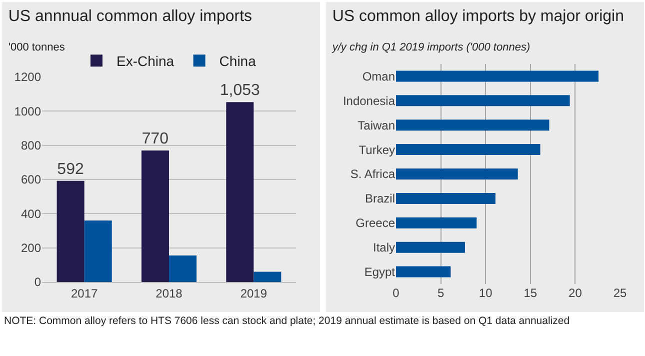  Describe the element at coordinates (70, 169) in the screenshot. I see `data-label: 592` at that location.